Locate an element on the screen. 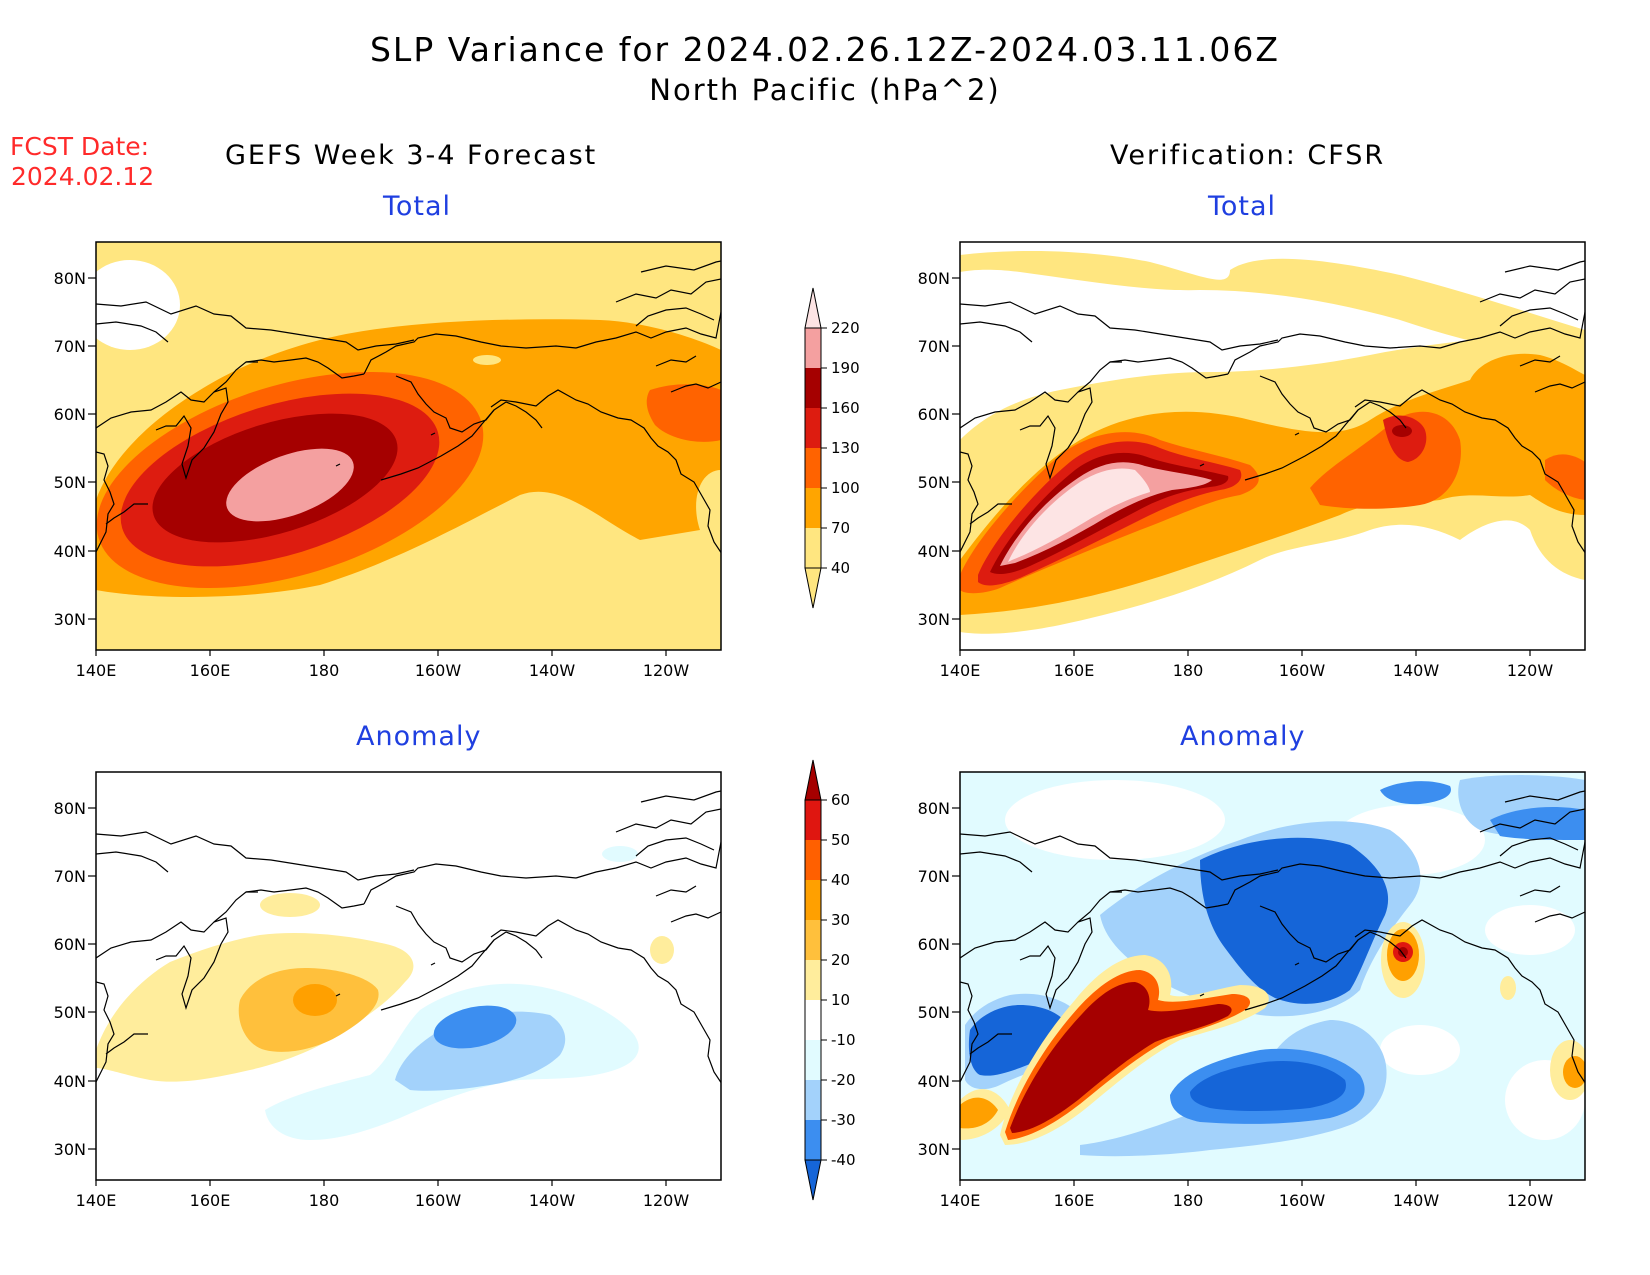 This screenshot has width=1650, height=1275. colorbar-total: 40 70 100 130 160 190 220 is located at coordinates (832, 448).